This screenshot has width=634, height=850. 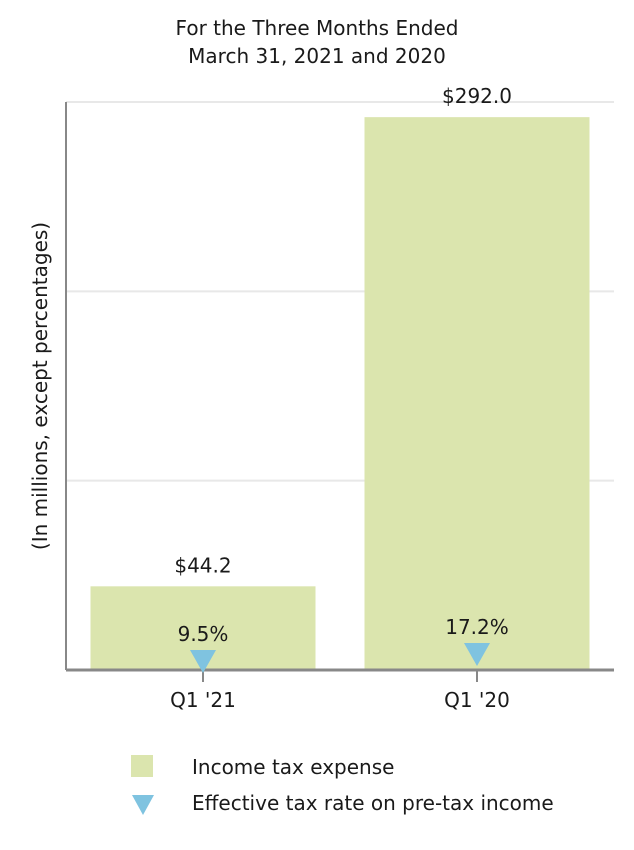 I want to click on x-ticks, so click(x=340, y=676).